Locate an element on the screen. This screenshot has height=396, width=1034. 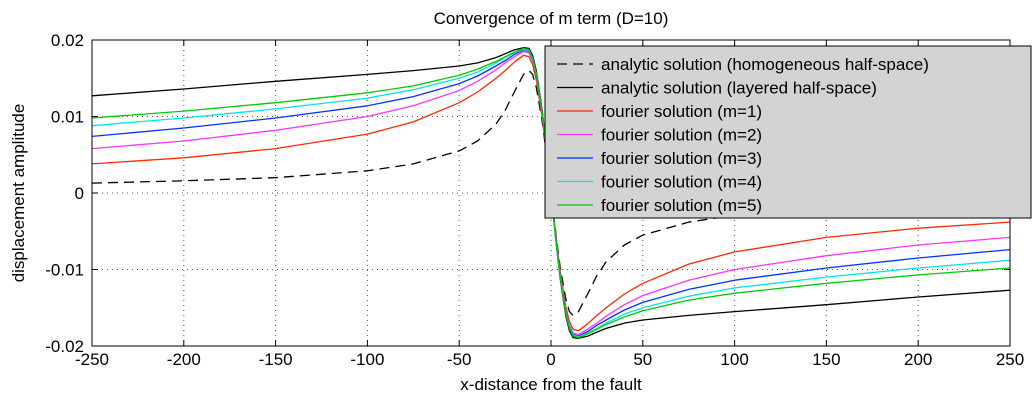
x-tick-label: 200 is located at coordinates (918, 359).